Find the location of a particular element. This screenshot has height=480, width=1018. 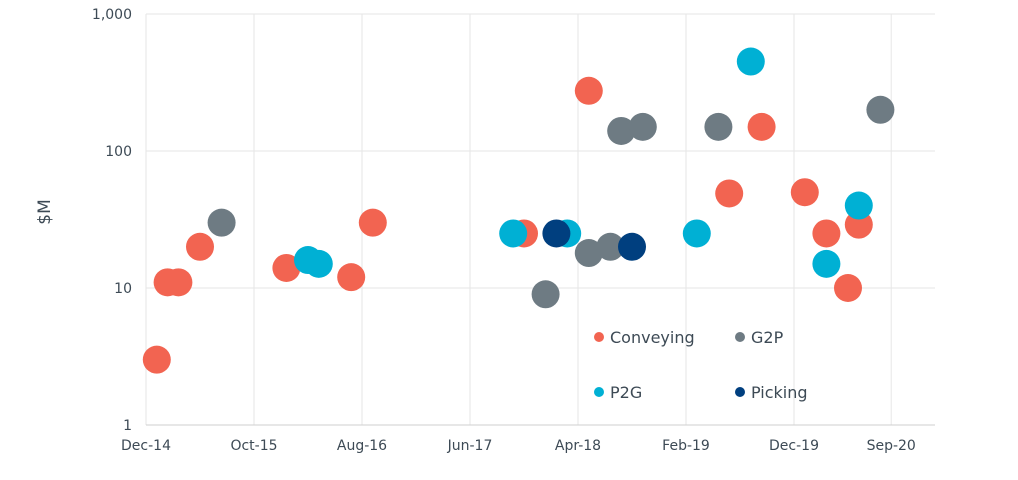

legend-item-g2p: G2P is located at coordinates (759, 337).